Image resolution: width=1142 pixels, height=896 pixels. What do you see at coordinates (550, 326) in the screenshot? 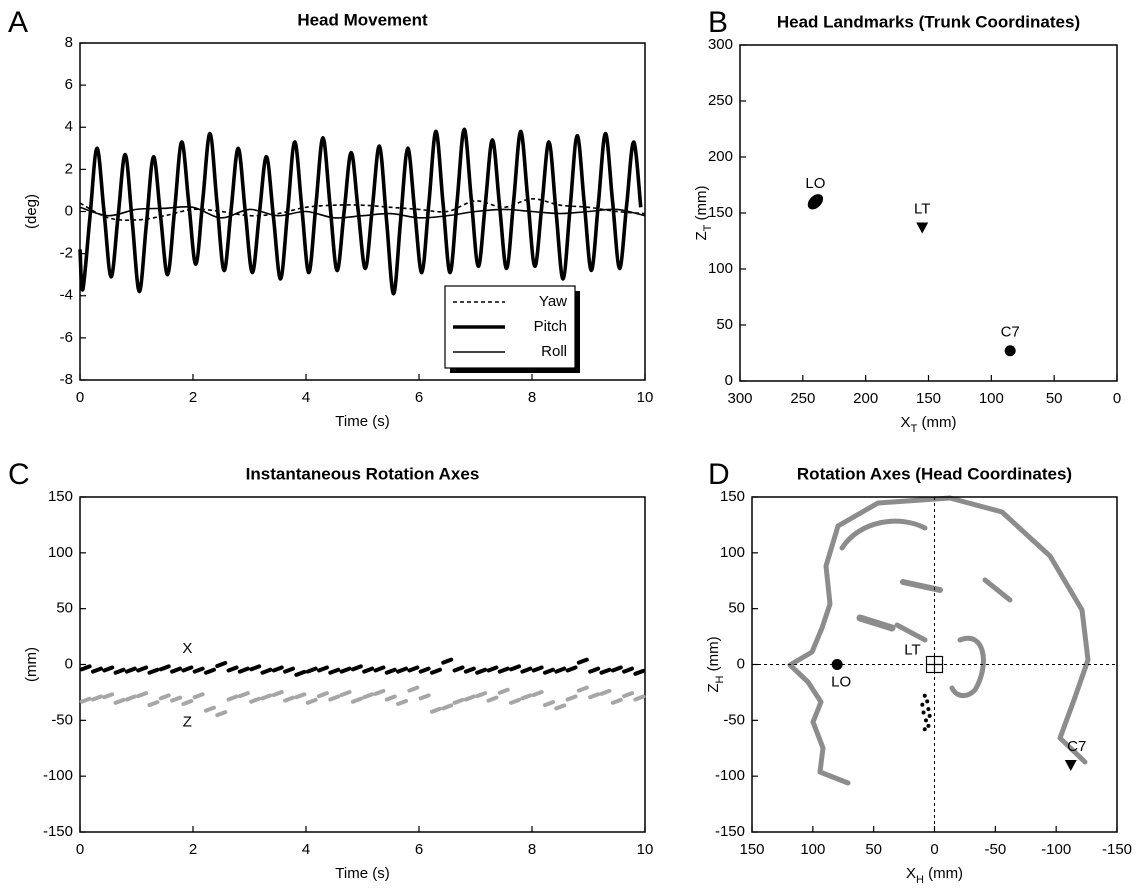
I see `legend-label: Pitch` at bounding box center [550, 326].